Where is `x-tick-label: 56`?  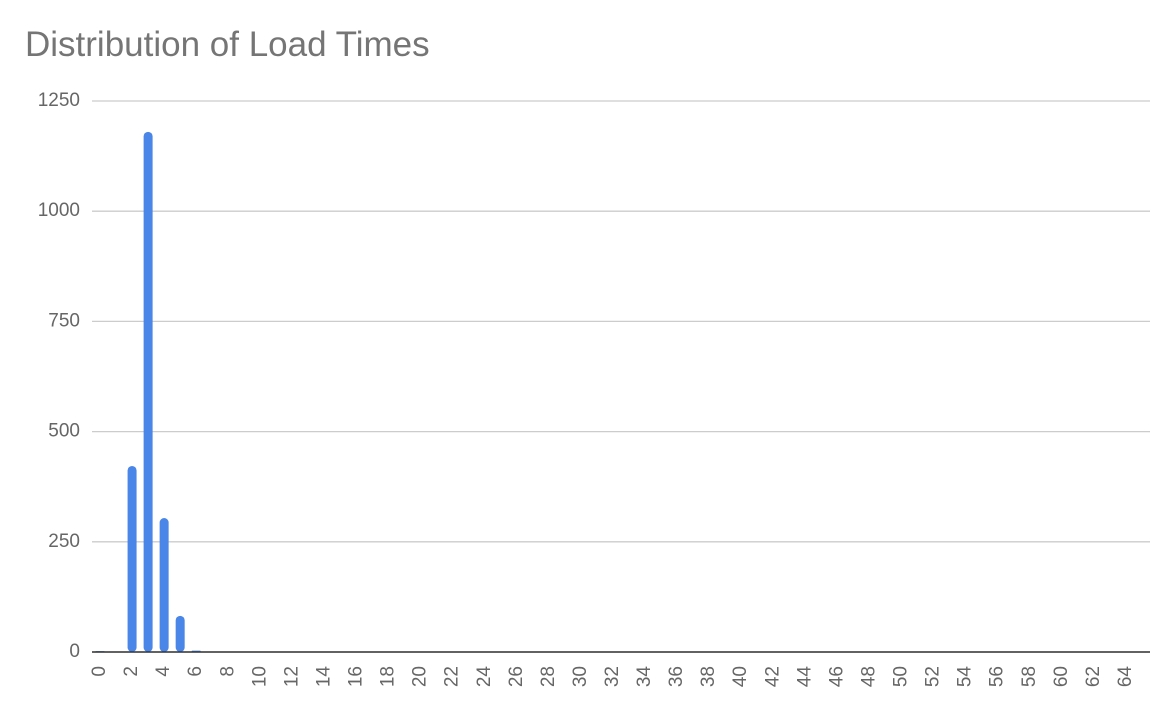
x-tick-label: 56 is located at coordinates (997, 676).